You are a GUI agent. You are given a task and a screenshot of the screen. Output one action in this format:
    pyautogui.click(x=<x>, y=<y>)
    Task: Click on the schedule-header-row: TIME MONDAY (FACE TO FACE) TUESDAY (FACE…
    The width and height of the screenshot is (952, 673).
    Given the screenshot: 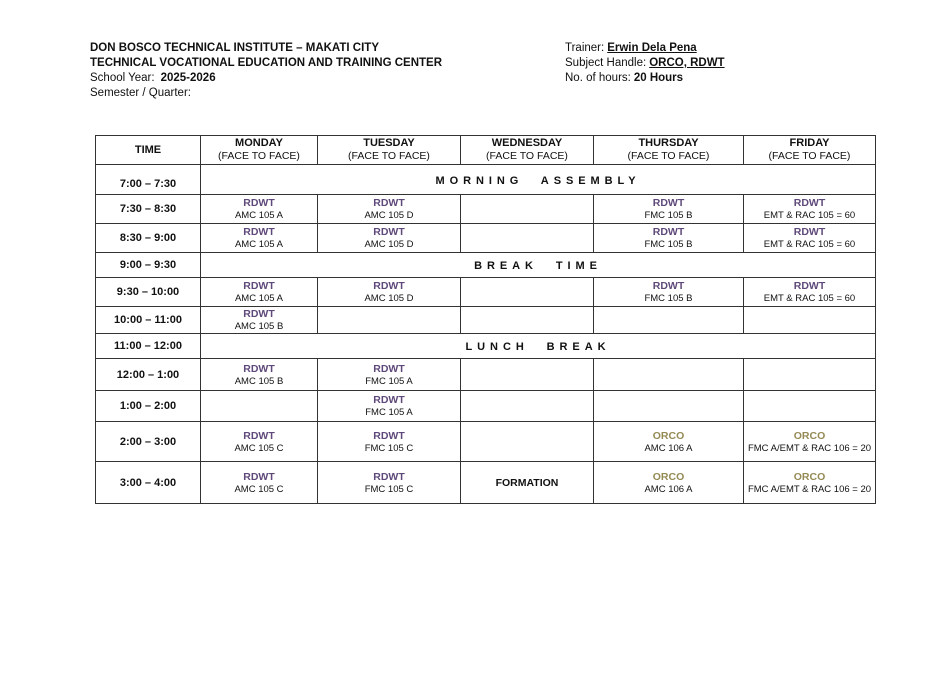 What is the action you would take?
    pyautogui.click(x=485, y=150)
    